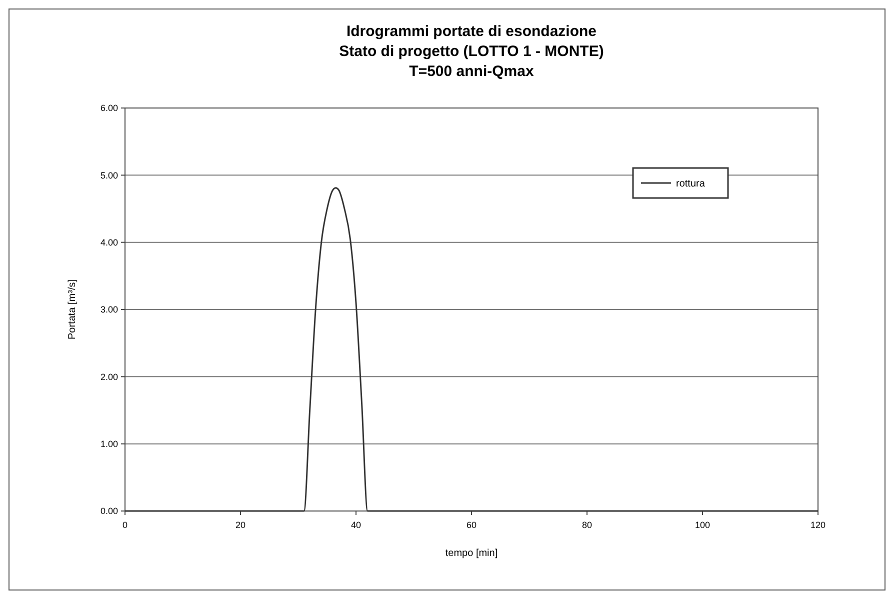 This screenshot has width=894, height=599. I want to click on x-tick-label: 0, so click(125, 525).